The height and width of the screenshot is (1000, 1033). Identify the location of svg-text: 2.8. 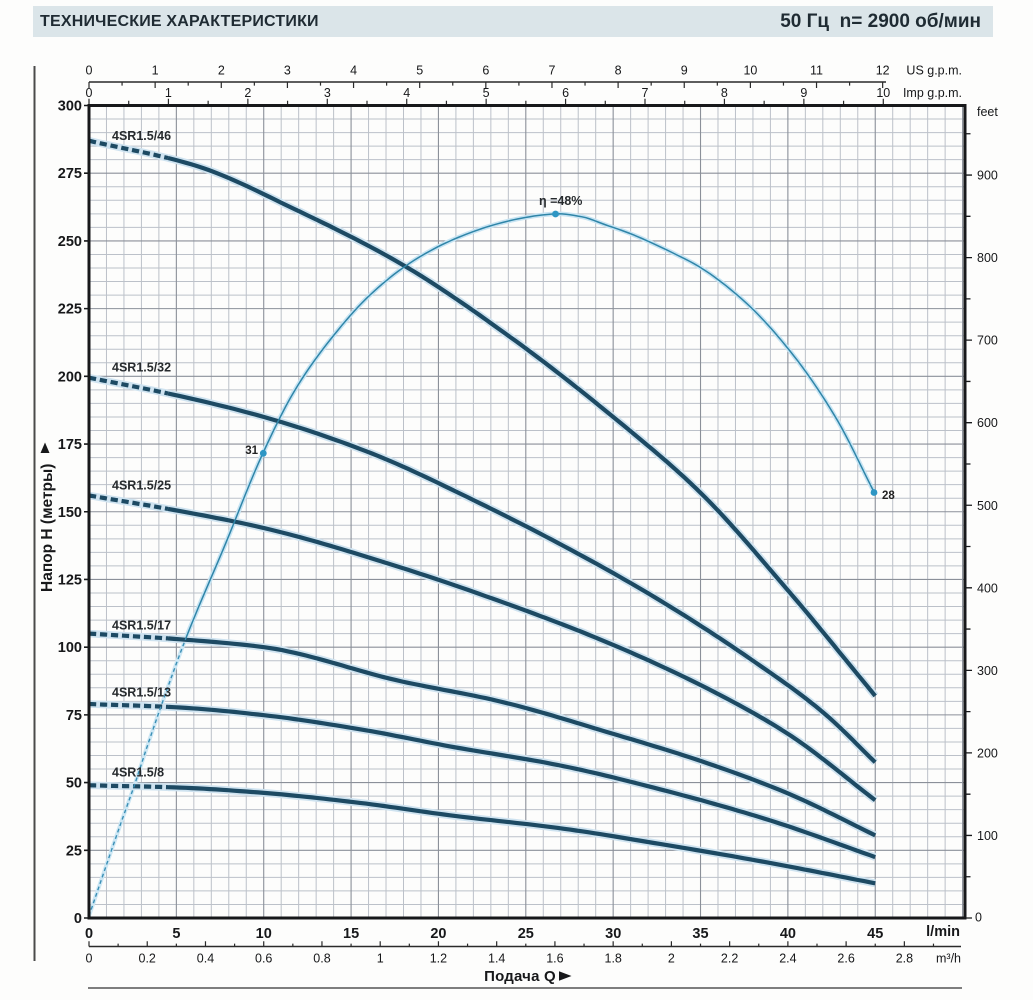
(904, 959).